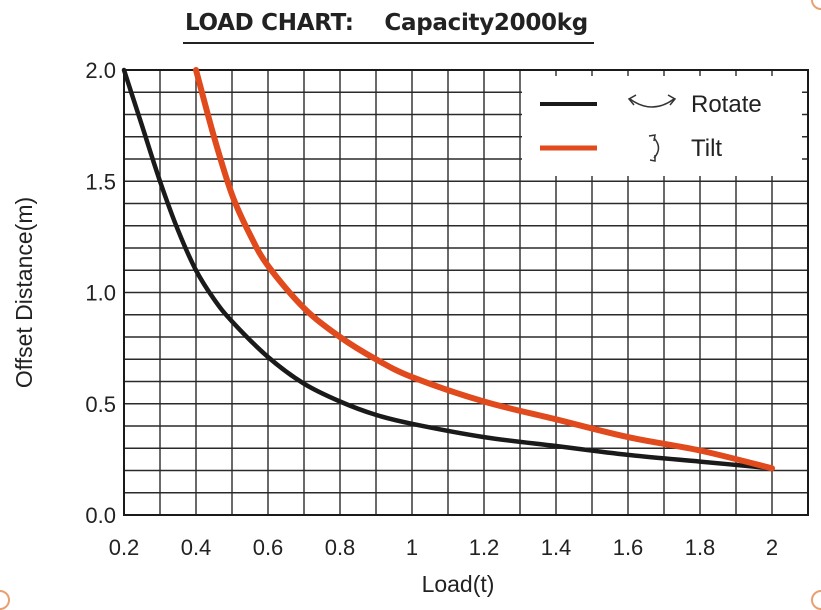 Image resolution: width=821 pixels, height=610 pixels. What do you see at coordinates (458, 584) in the screenshot?
I see `x-axis-label: Load(t)` at bounding box center [458, 584].